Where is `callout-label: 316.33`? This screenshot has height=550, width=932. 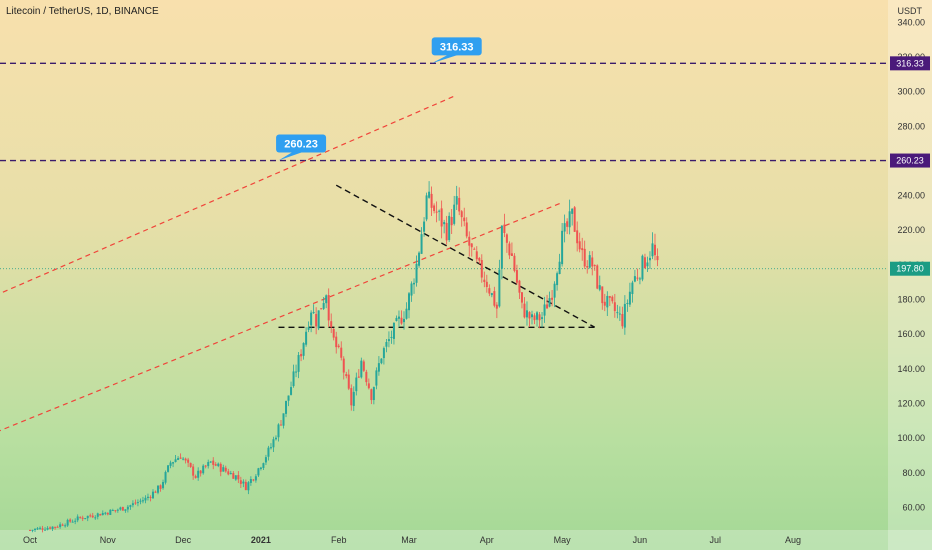 callout-label: 316.33 is located at coordinates (457, 47).